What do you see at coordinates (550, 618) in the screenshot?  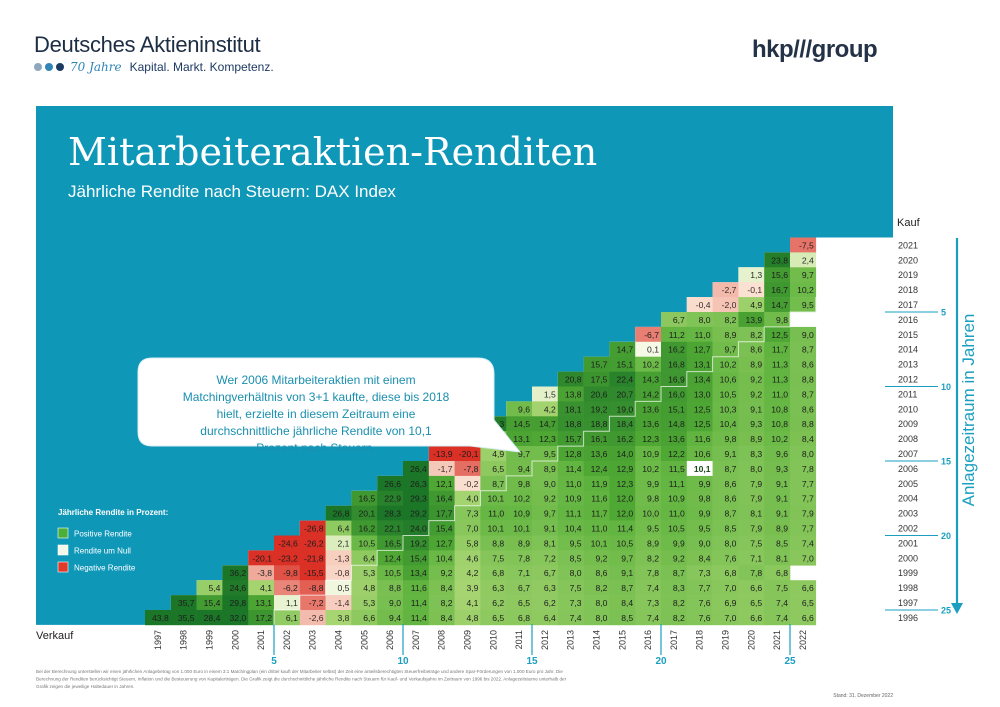 I see `cell-value: 6,4` at bounding box center [550, 618].